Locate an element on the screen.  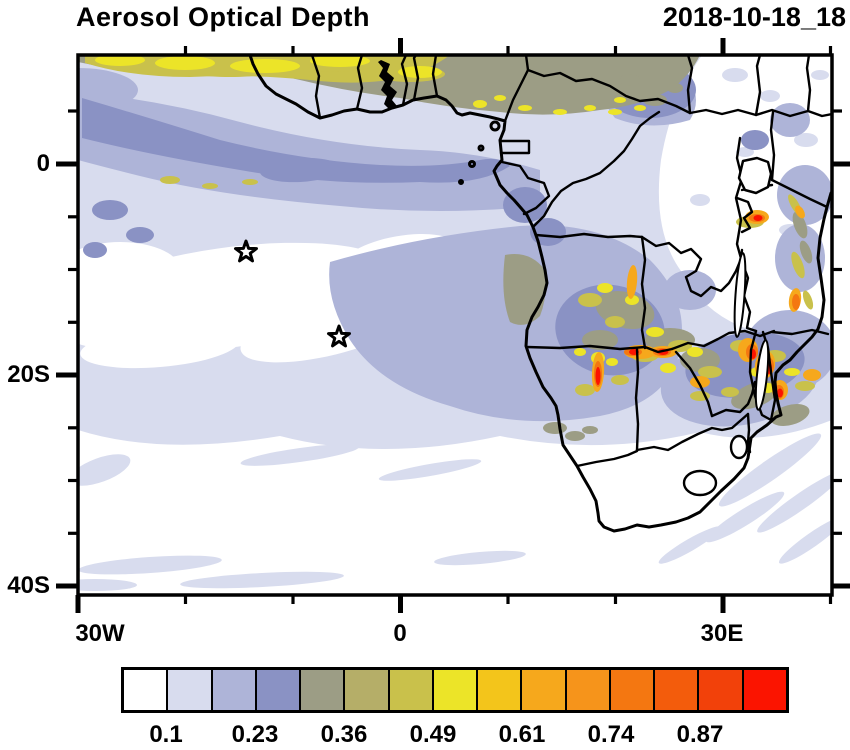
timestamp-label: 2018-10-18_18 is located at coordinates (754, 17).